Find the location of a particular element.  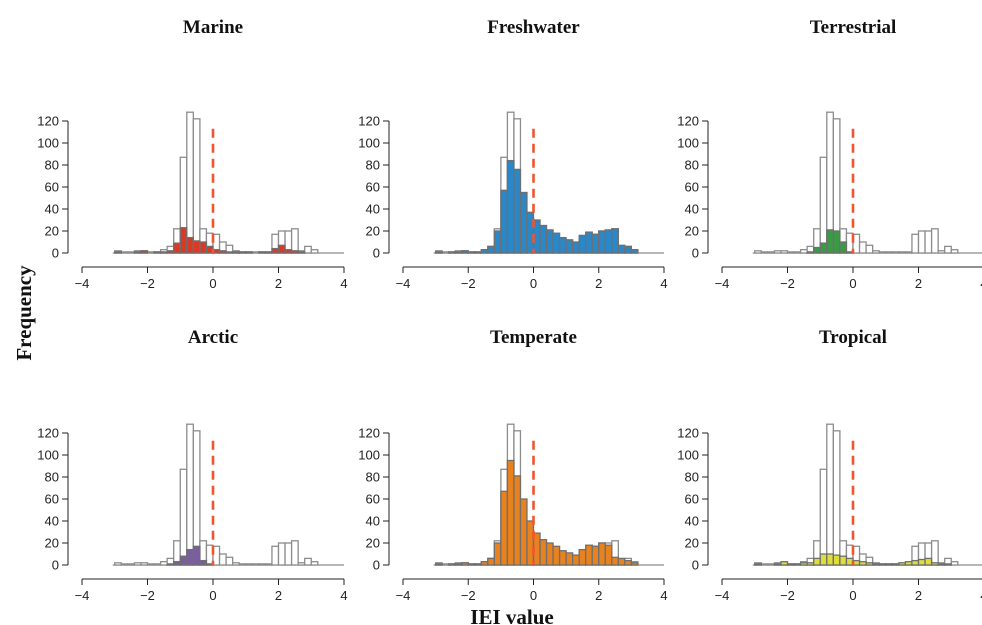

panel-title: Freshwater is located at coordinates (533, 27).